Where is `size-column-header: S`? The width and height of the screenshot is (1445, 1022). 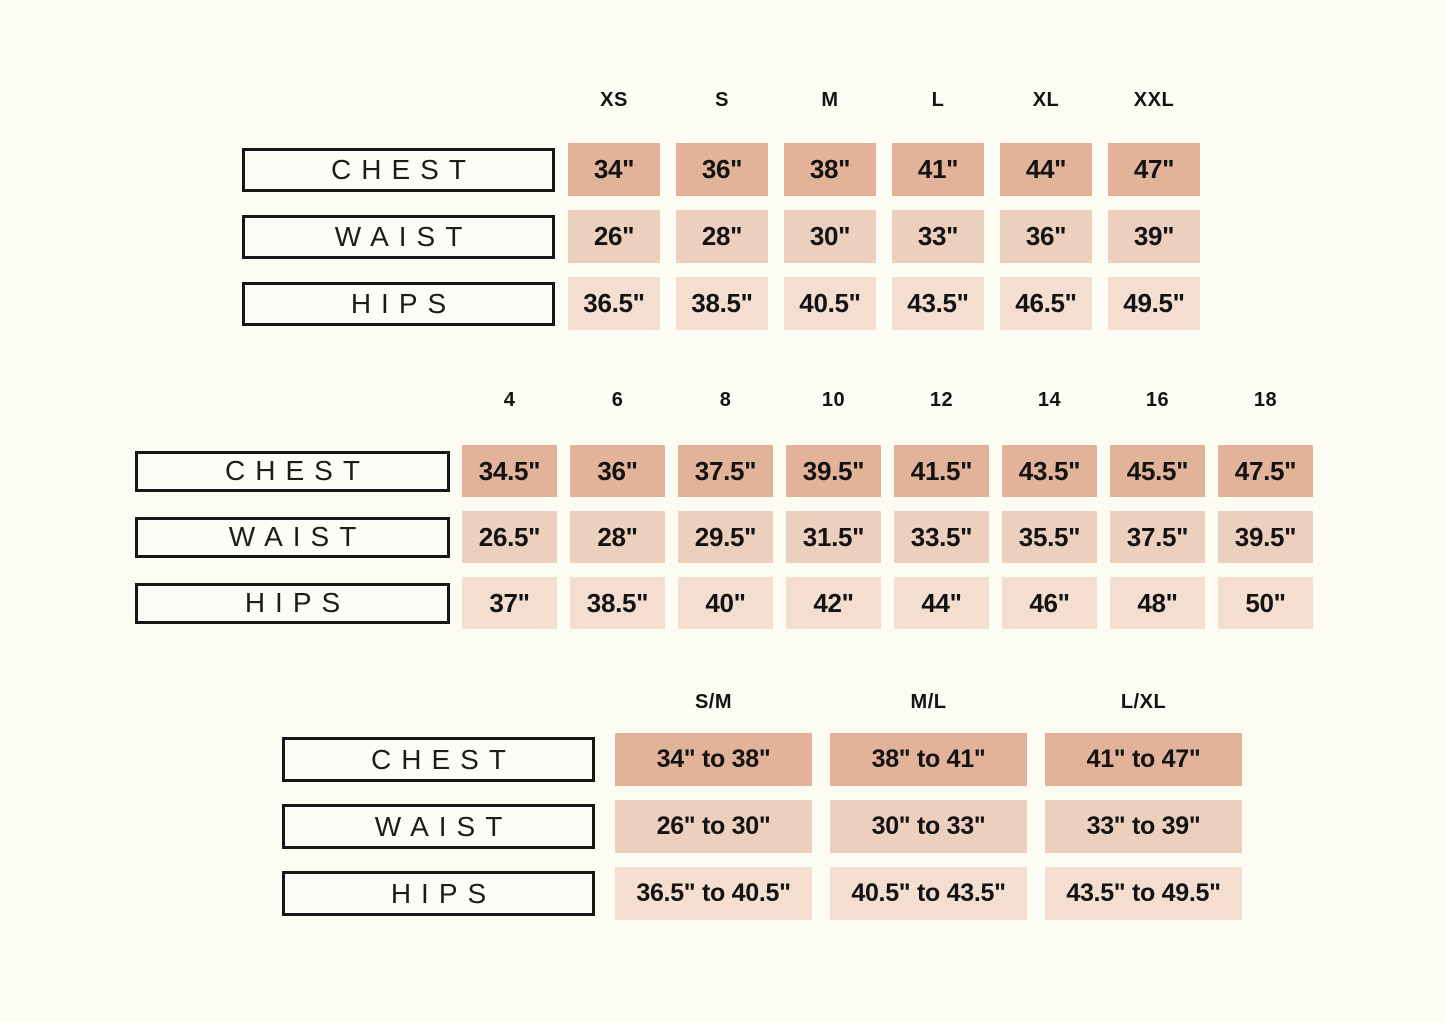 size-column-header: S is located at coordinates (722, 100).